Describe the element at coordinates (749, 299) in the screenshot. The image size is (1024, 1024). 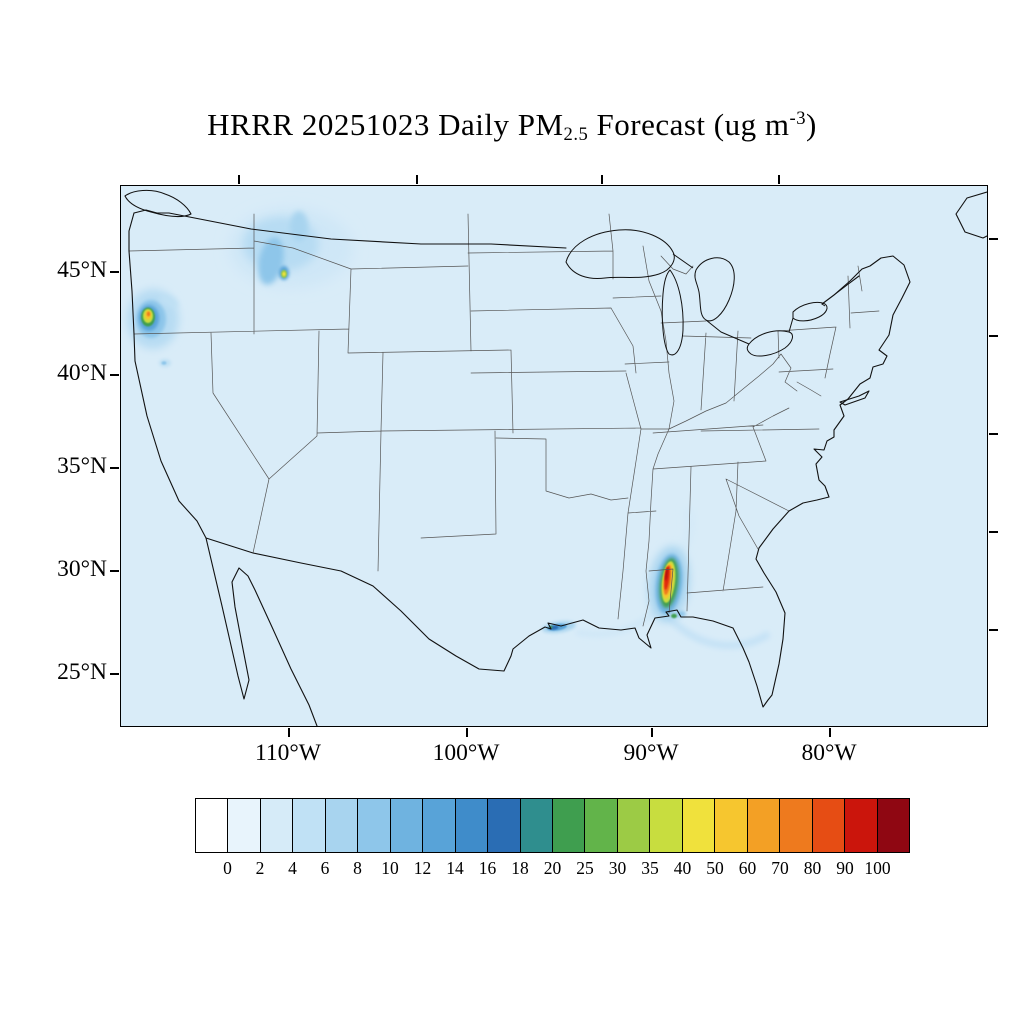
I see `lake-connectors` at that location.